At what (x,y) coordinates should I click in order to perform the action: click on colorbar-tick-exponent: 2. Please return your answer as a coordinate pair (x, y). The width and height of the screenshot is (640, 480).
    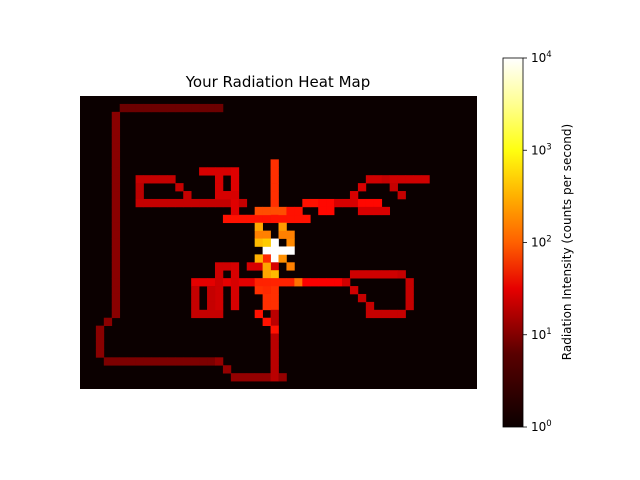
    Looking at the image, I should click on (548, 240).